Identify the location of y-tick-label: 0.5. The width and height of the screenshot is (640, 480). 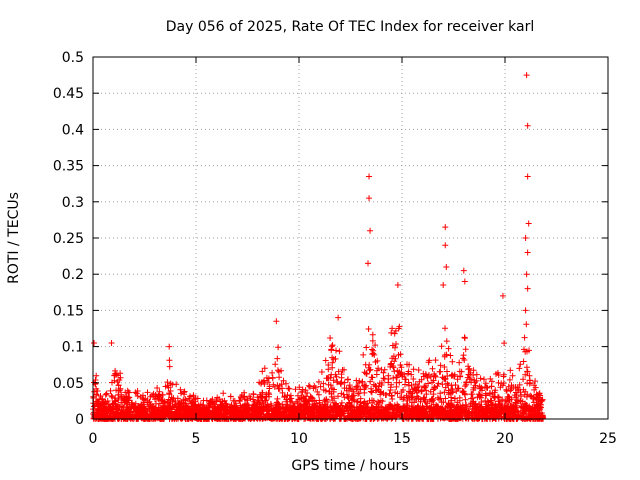
(73, 58).